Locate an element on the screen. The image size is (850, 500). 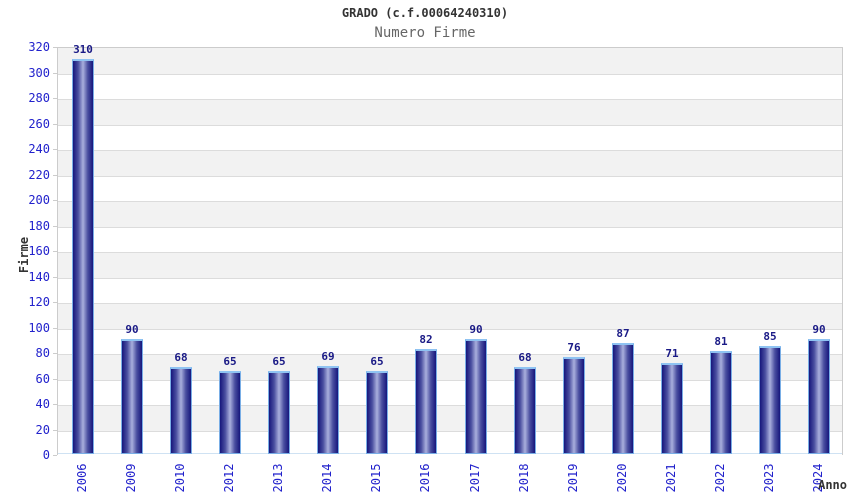
chart-subtitle: Numero Firme is located at coordinates (425, 33).